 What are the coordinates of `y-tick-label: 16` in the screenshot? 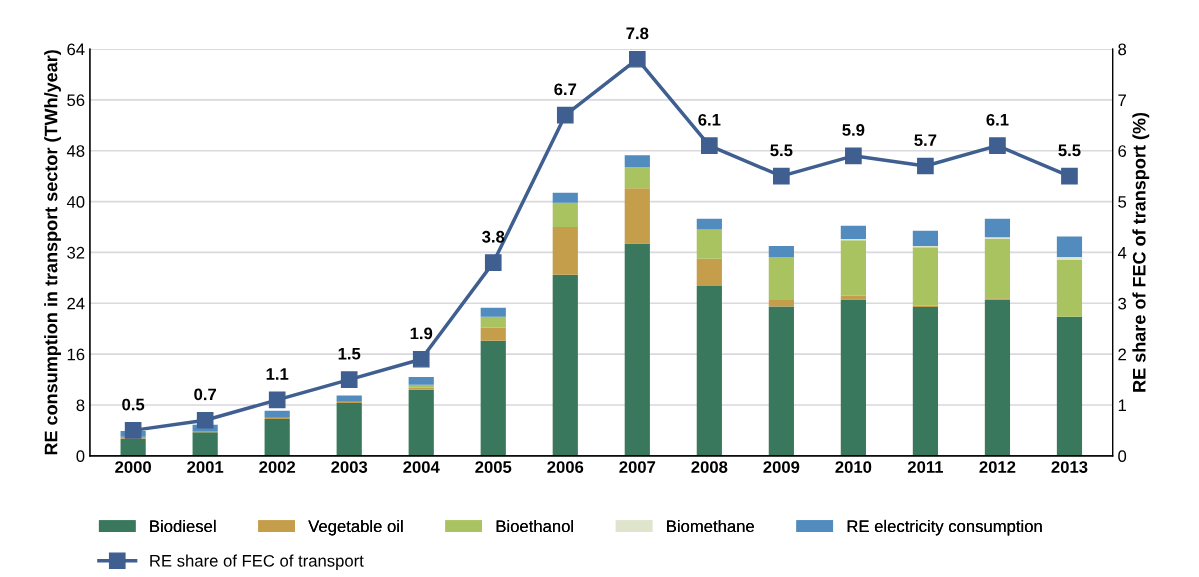 It's located at (76, 354).